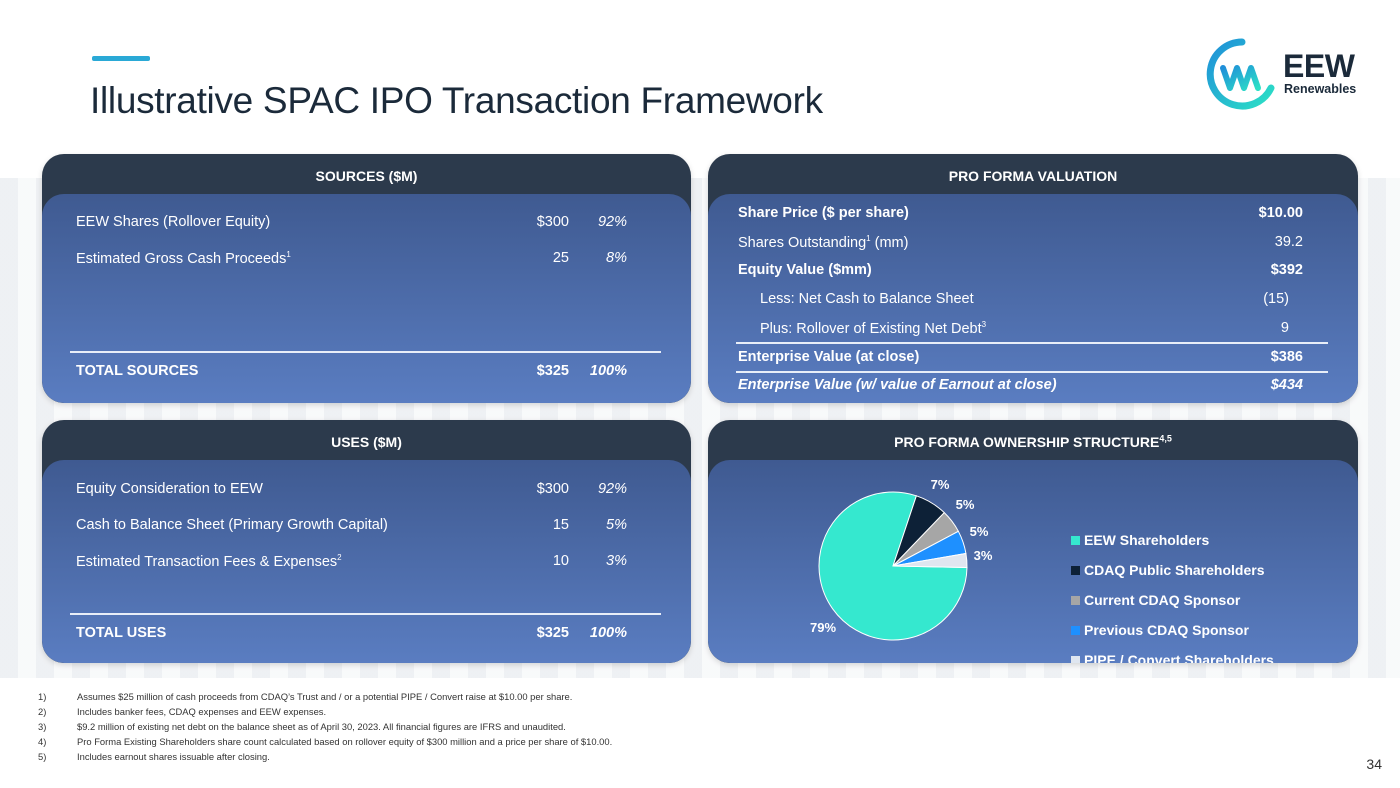  Describe the element at coordinates (1020, 332) in the screenshot. I see `table-row: Plus: Rollover of Existing Net Debt3 9` at that location.